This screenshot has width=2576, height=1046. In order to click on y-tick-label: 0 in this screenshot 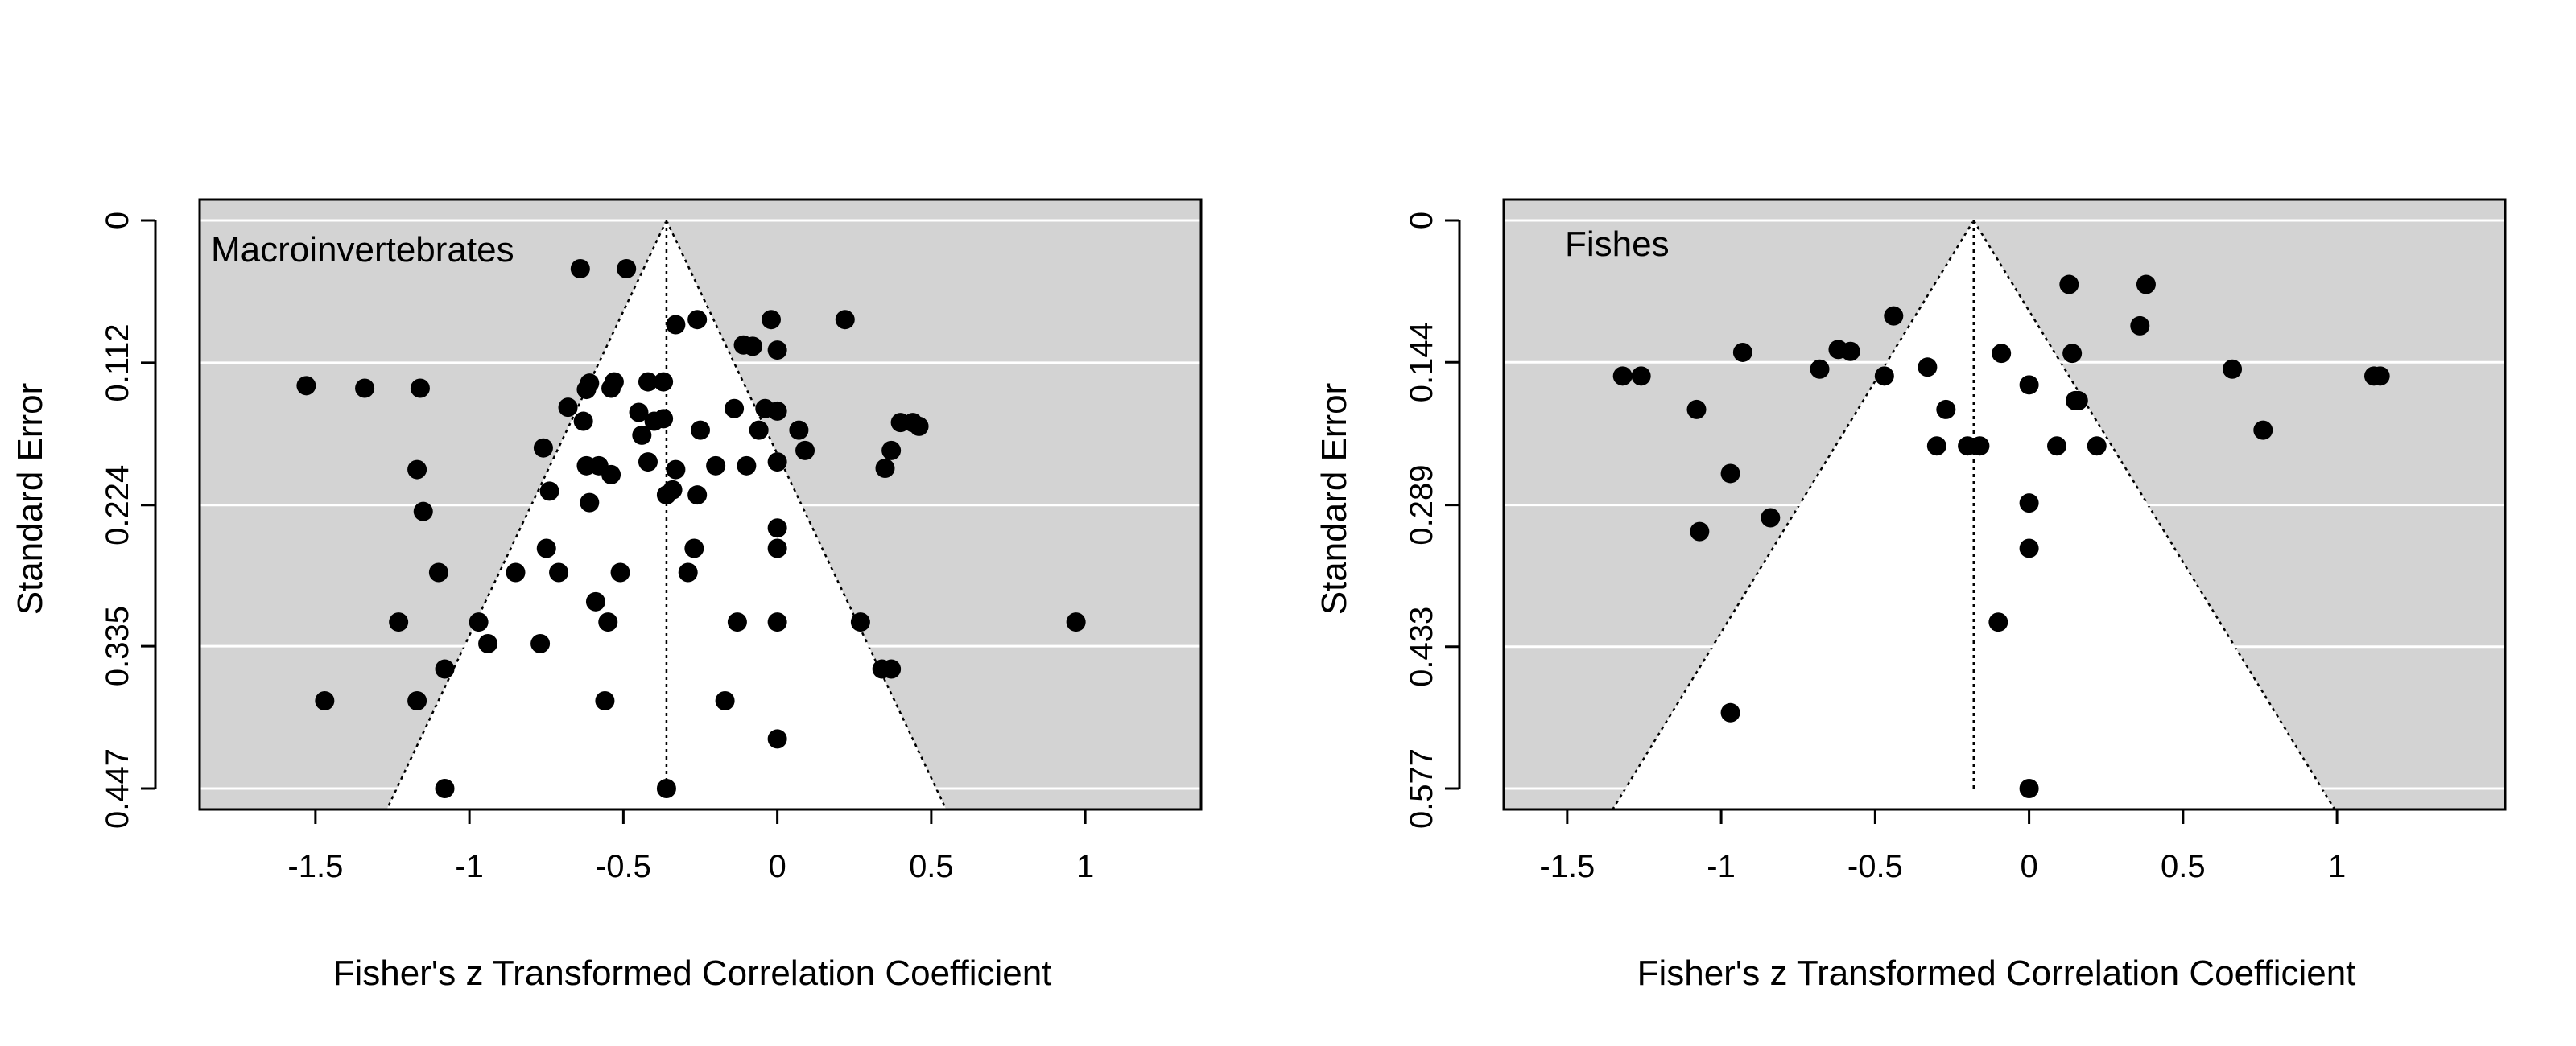, I will do `click(1421, 220)`.